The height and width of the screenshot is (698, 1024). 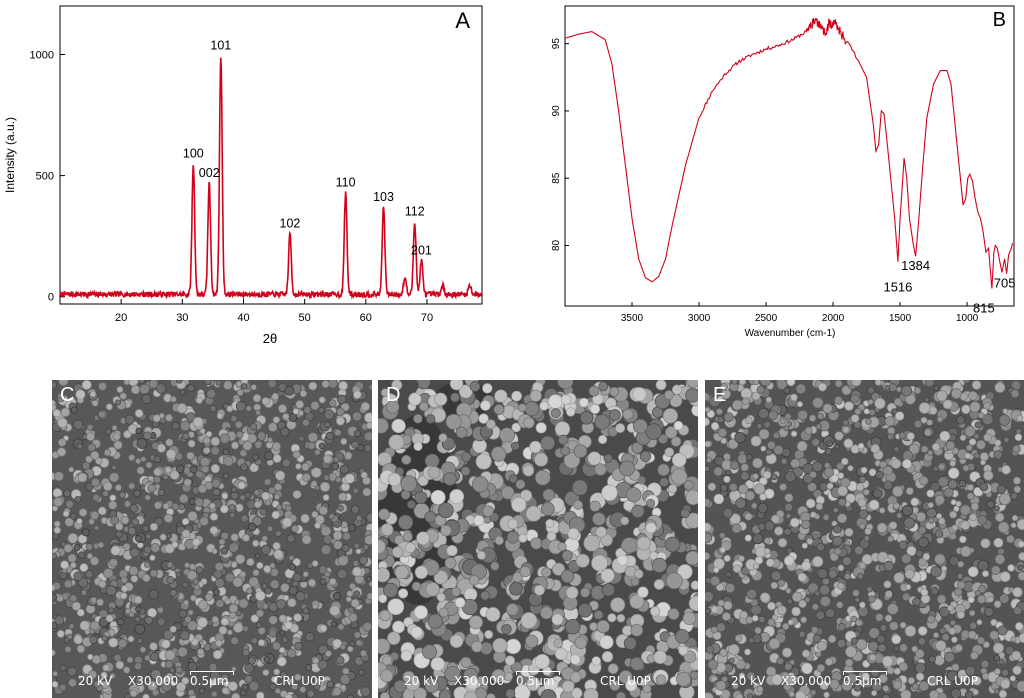 What do you see at coordinates (999, 20) in the screenshot?
I see `ftir-panel-letter: B` at bounding box center [999, 20].